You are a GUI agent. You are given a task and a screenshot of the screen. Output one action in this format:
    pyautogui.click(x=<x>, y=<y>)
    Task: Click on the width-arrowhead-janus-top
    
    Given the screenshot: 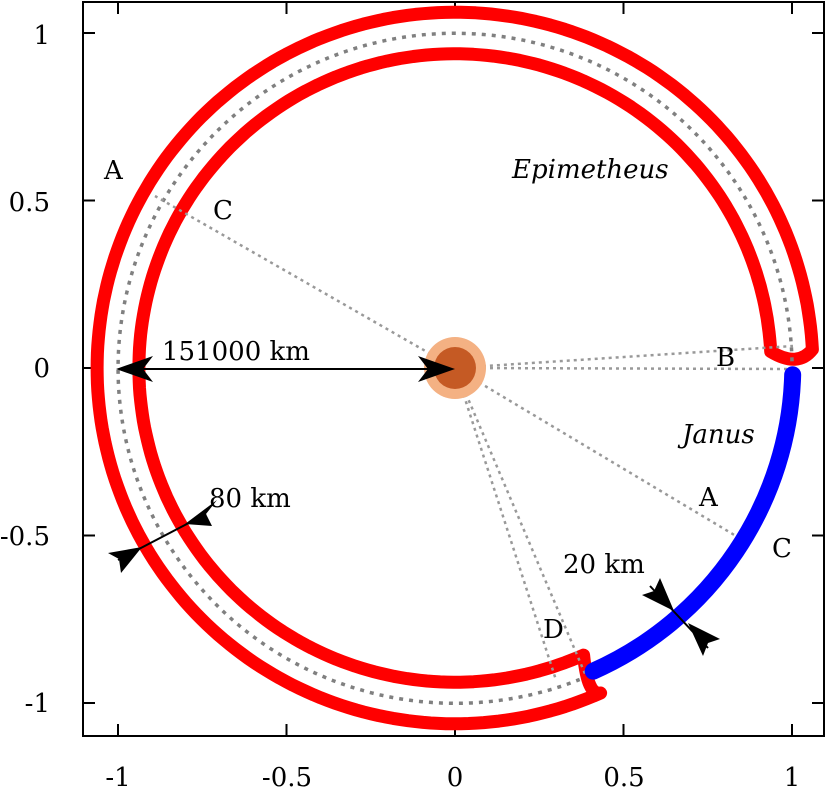 What is the action you would take?
    pyautogui.click(x=658, y=594)
    